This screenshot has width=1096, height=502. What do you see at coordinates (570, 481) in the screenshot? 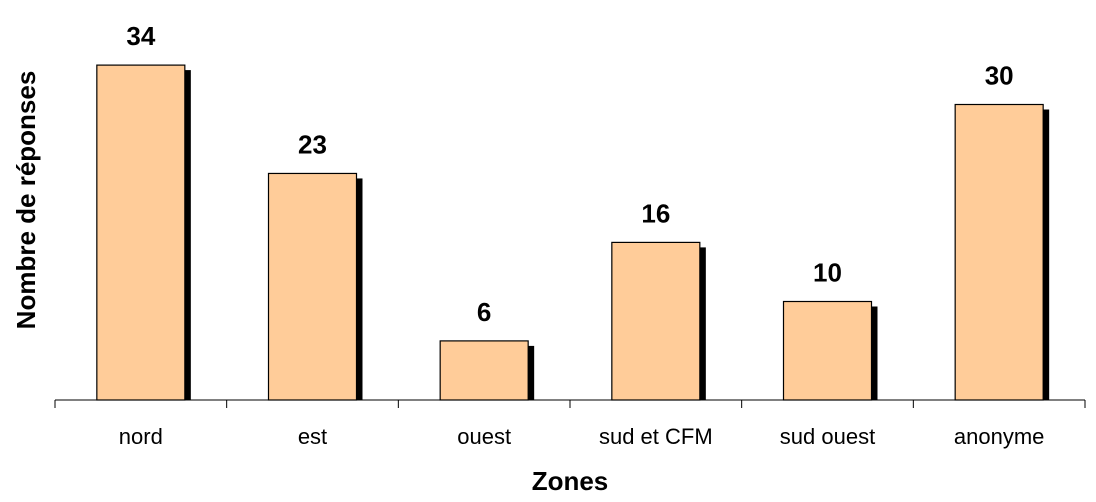
I see `x-axis-title: Zones` at bounding box center [570, 481].